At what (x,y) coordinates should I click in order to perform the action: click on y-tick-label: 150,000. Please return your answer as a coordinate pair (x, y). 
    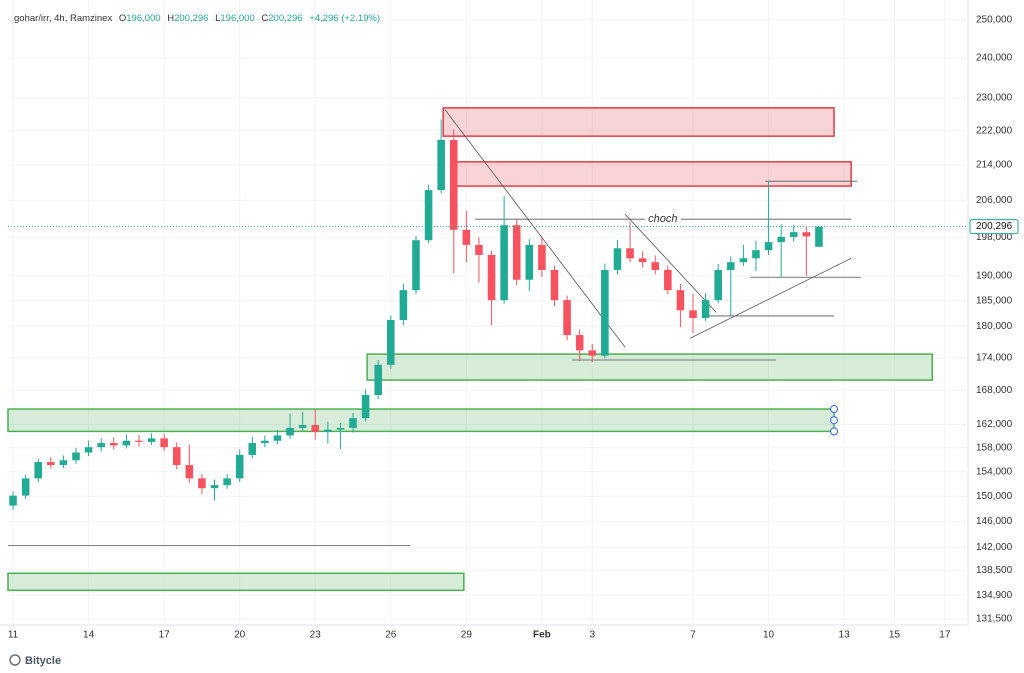
    Looking at the image, I should click on (994, 496).